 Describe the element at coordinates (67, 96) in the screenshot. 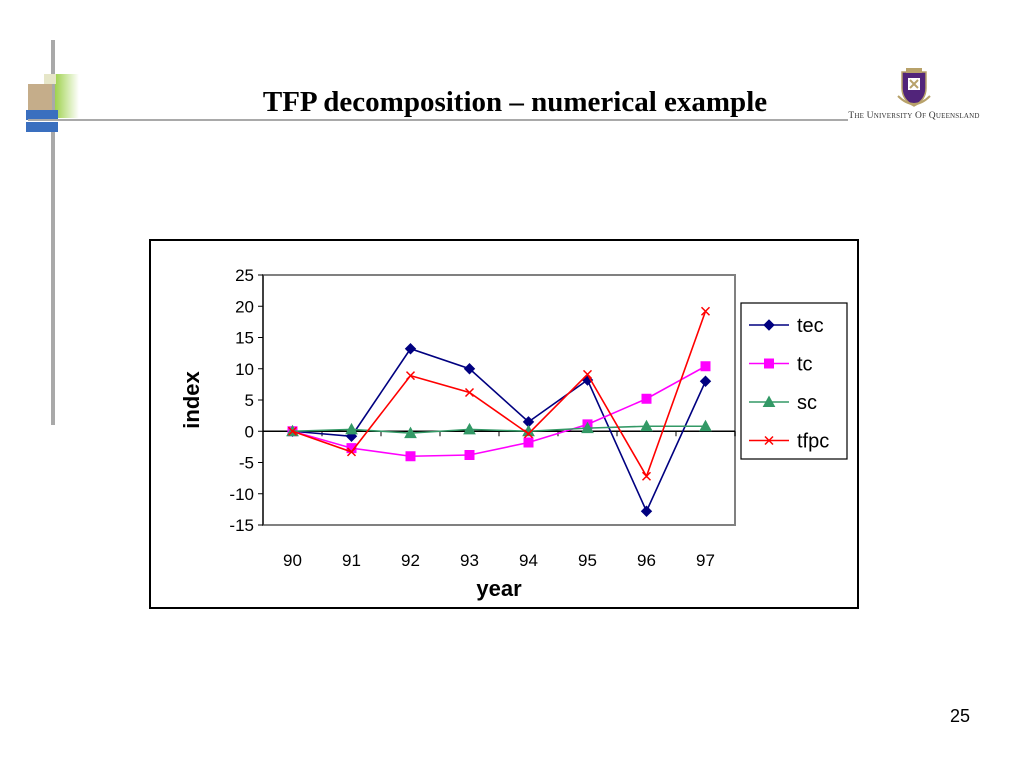

I see `deco-block-green` at that location.